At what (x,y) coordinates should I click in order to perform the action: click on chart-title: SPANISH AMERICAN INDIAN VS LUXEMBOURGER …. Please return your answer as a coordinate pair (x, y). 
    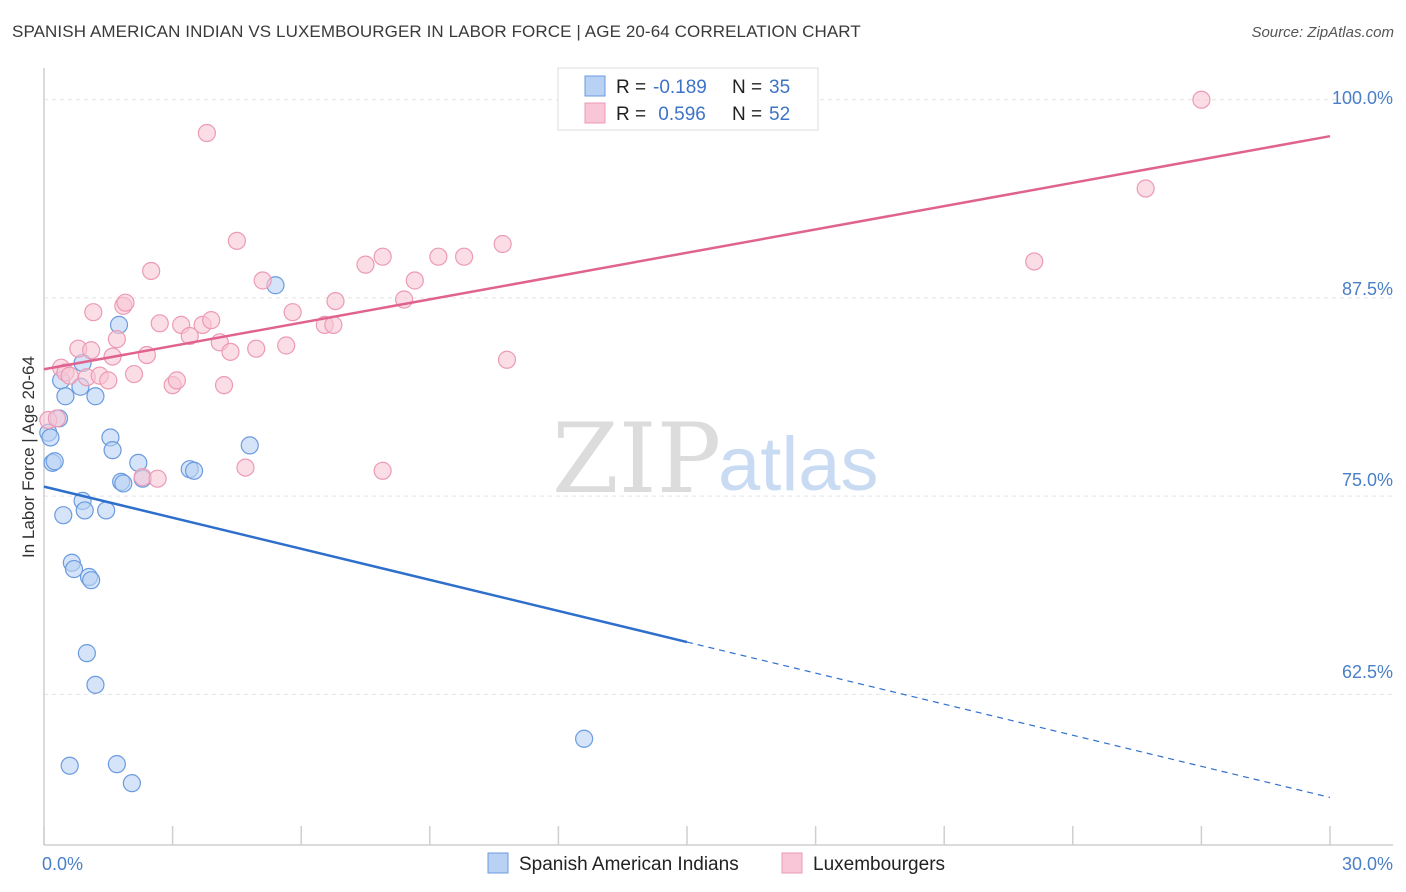
    Looking at the image, I should click on (436, 31).